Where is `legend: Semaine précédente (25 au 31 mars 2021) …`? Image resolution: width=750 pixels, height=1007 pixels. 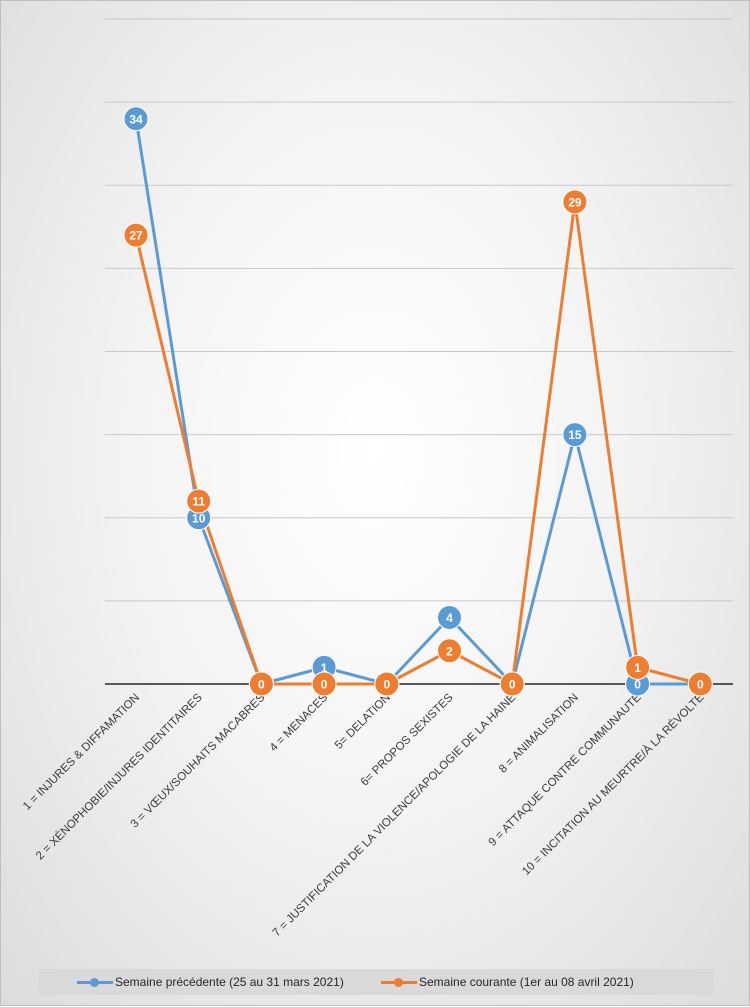 legend: Semaine précédente (25 au 31 mars 2021) … is located at coordinates (376, 982).